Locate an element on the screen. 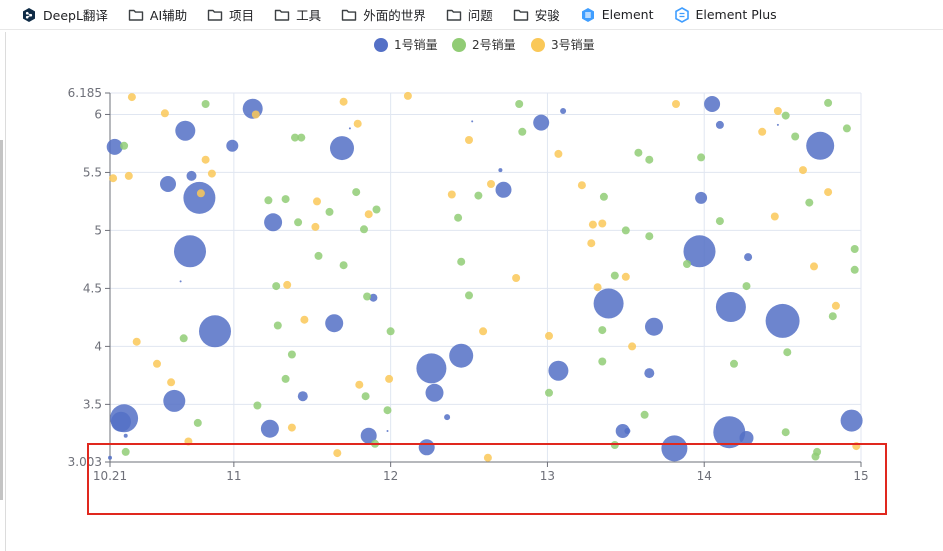  legend-label: 3号销量 is located at coordinates (573, 45).